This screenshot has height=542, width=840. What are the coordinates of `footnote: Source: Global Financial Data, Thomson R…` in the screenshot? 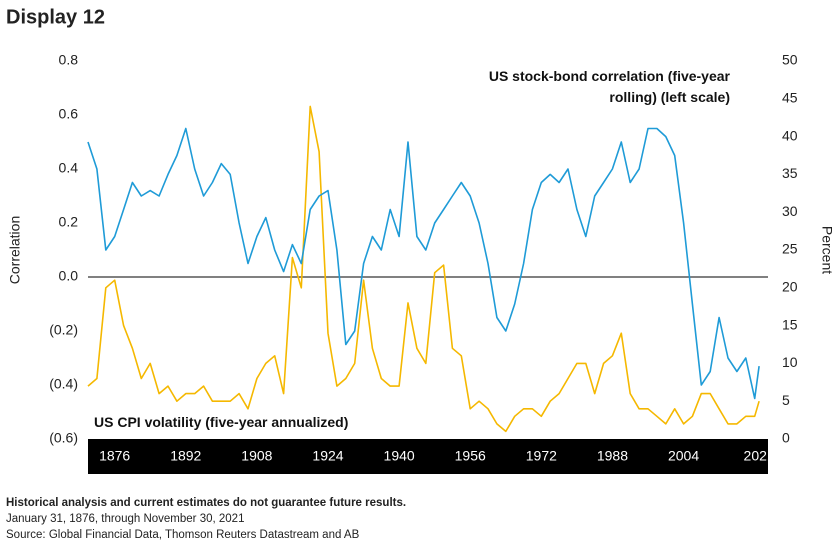 It's located at (183, 535).